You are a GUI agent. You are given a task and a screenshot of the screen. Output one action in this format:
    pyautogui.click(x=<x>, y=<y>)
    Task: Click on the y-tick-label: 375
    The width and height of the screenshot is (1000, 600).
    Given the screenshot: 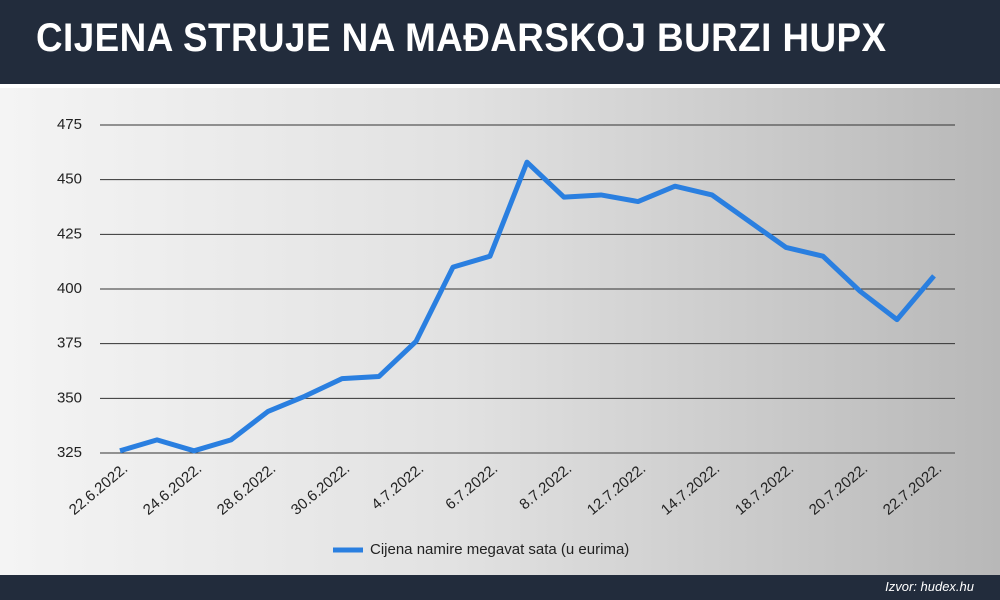 What is the action you would take?
    pyautogui.click(x=69, y=343)
    